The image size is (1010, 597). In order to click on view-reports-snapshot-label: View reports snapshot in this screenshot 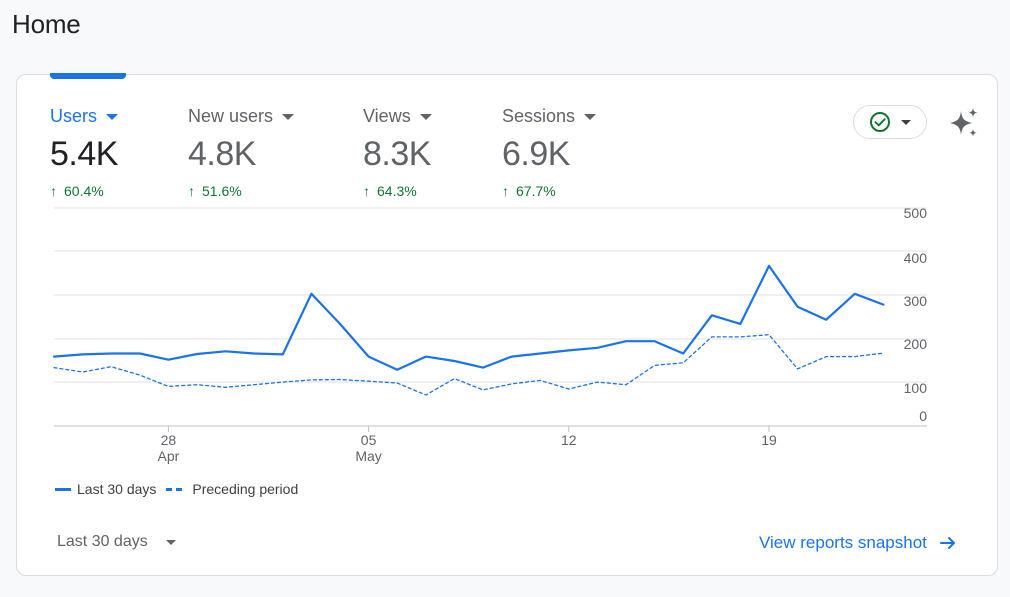, I will do `click(843, 542)`.